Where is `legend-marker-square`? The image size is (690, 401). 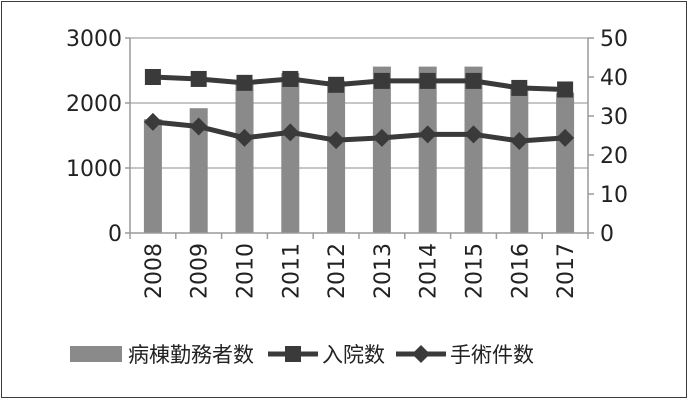 legend-marker-square is located at coordinates (293, 354).